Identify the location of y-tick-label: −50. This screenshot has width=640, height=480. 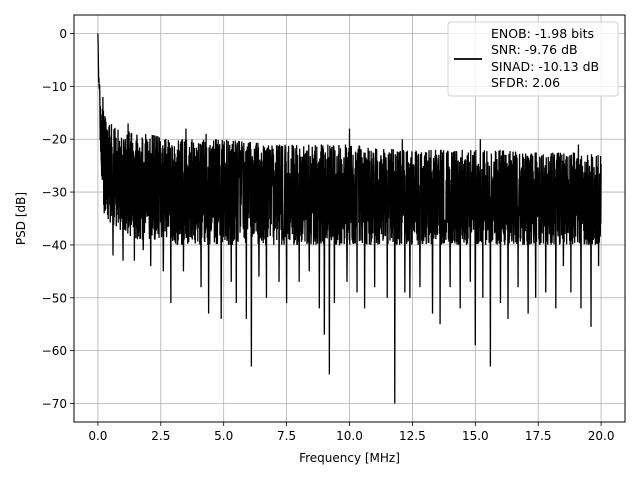
(54, 298).